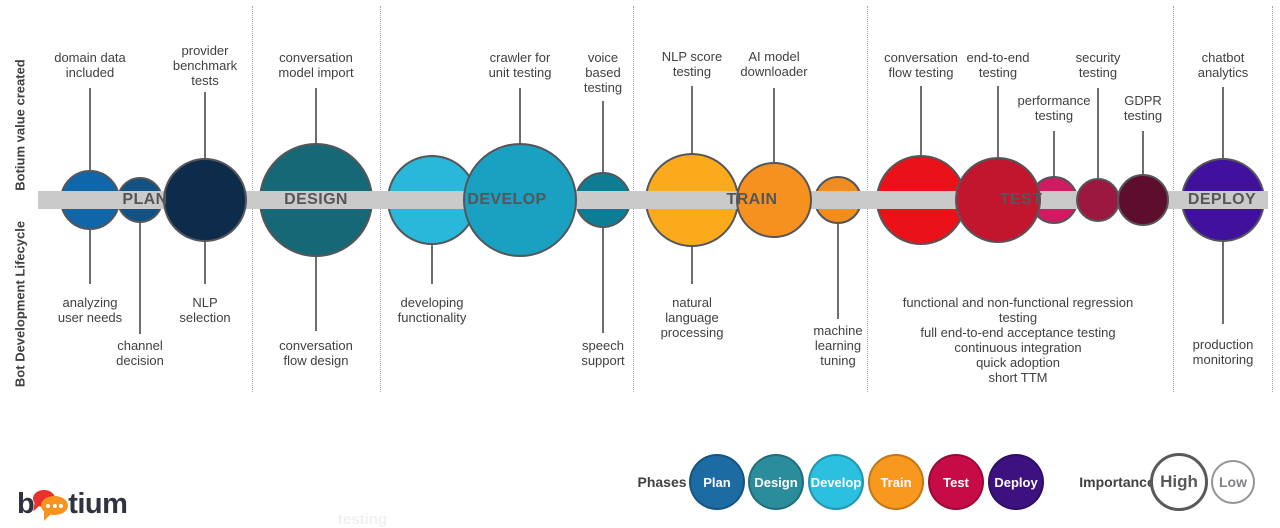 The width and height of the screenshot is (1280, 528). Describe the element at coordinates (603, 137) in the screenshot. I see `stem-develop-voice-testing-top` at that location.